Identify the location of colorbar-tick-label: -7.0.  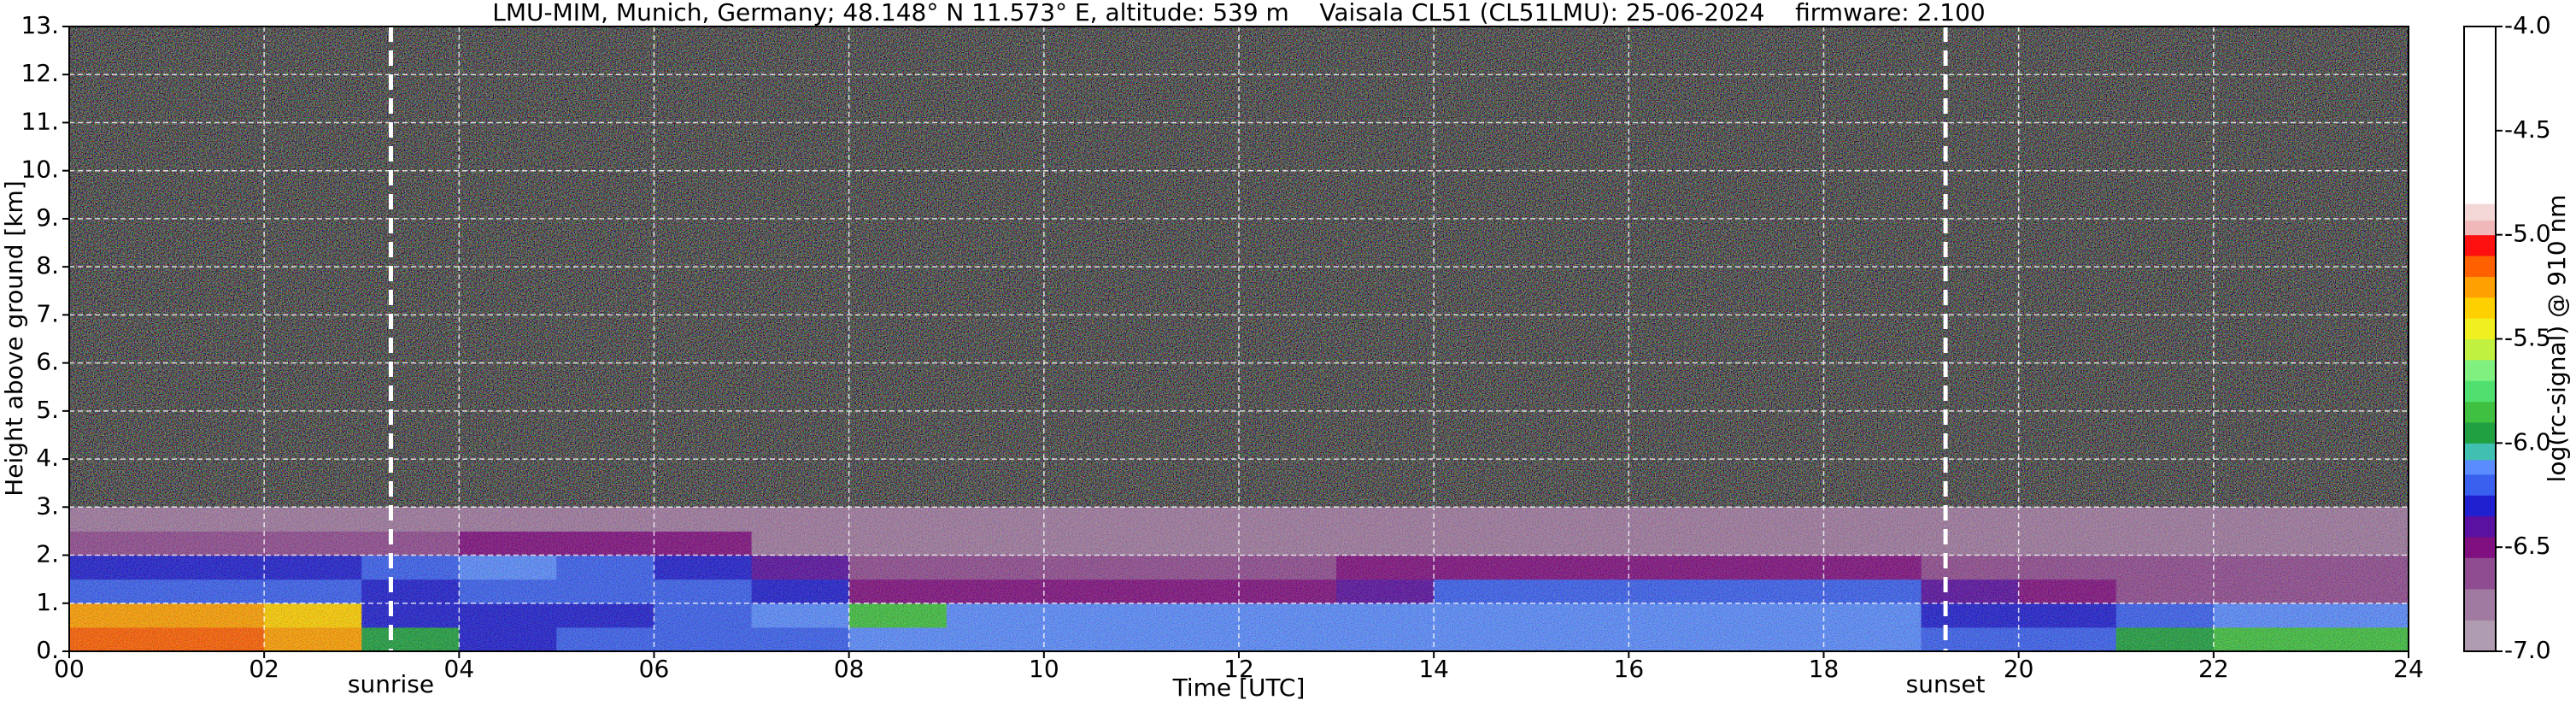
(2527, 650).